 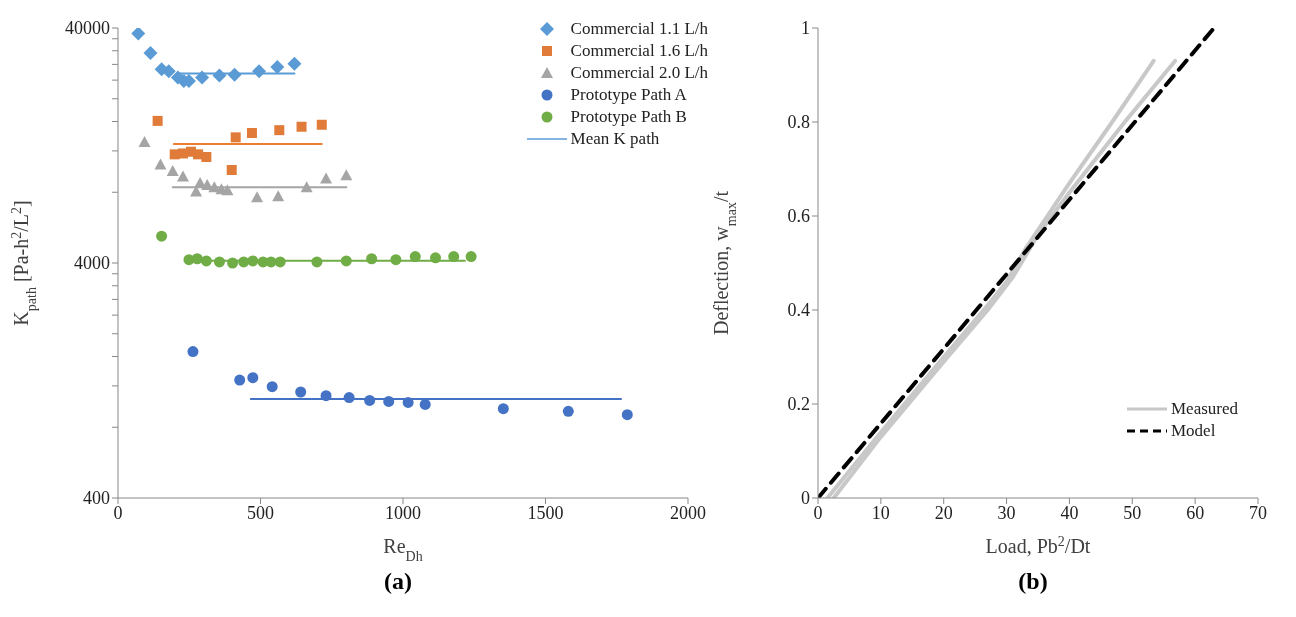 What do you see at coordinates (1195, 512) in the screenshot?
I see `x-tick-label: 60` at bounding box center [1195, 512].